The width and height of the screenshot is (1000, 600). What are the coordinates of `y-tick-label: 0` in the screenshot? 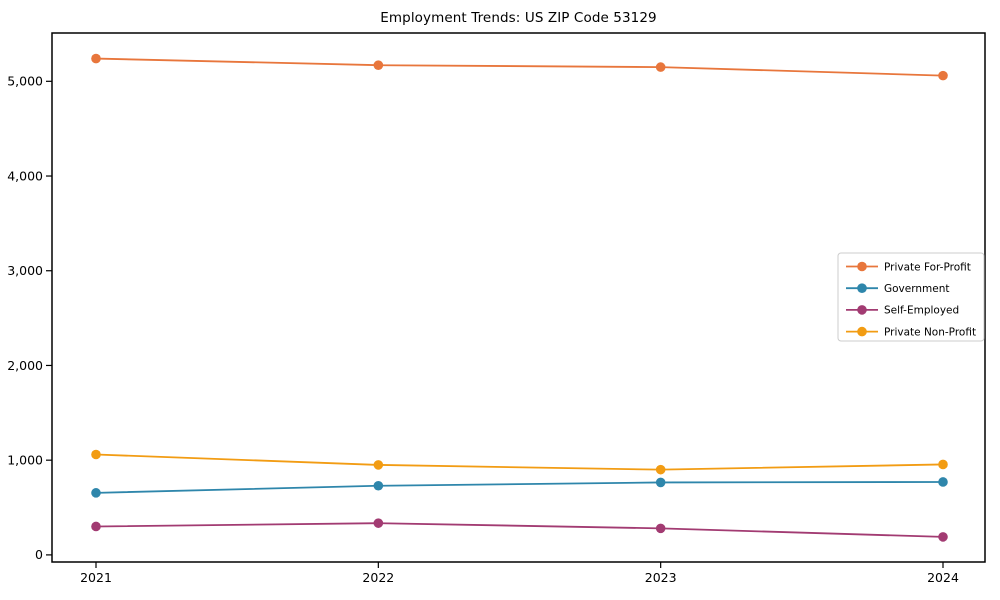 It's located at (39, 554).